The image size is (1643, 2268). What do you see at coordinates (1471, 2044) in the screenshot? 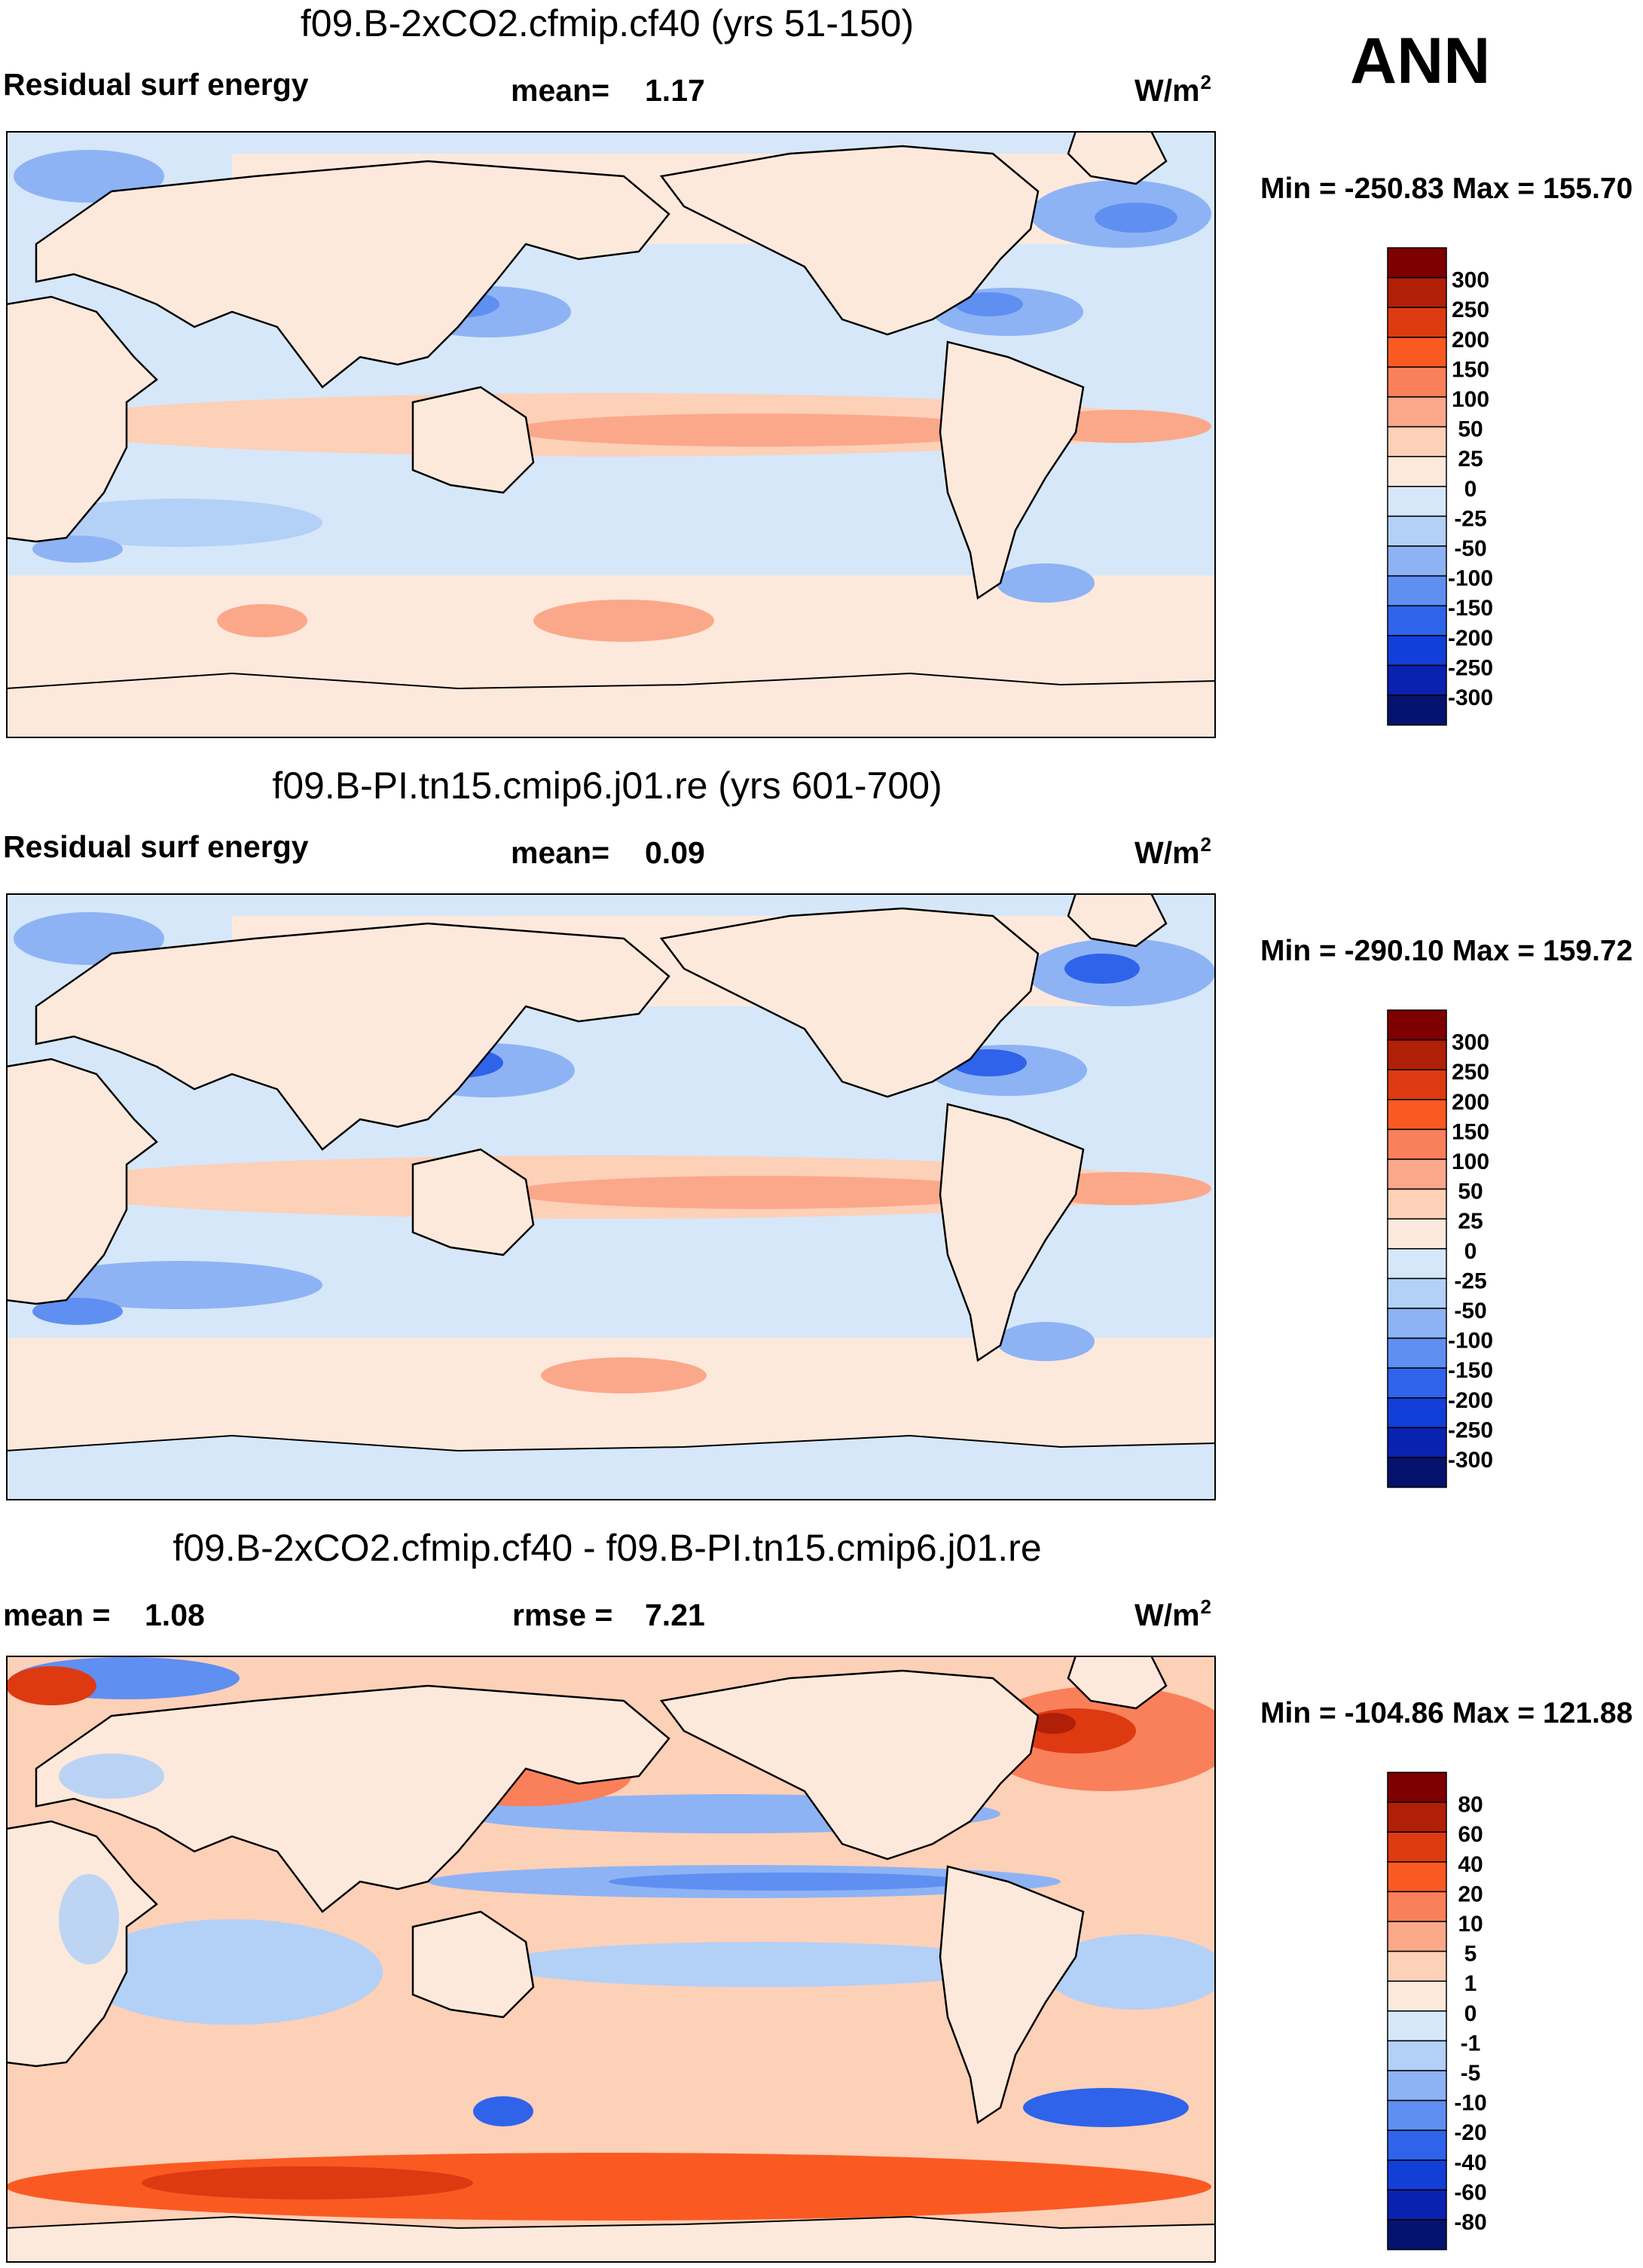
I see `colorbar-tick-label: -1` at bounding box center [1471, 2044].